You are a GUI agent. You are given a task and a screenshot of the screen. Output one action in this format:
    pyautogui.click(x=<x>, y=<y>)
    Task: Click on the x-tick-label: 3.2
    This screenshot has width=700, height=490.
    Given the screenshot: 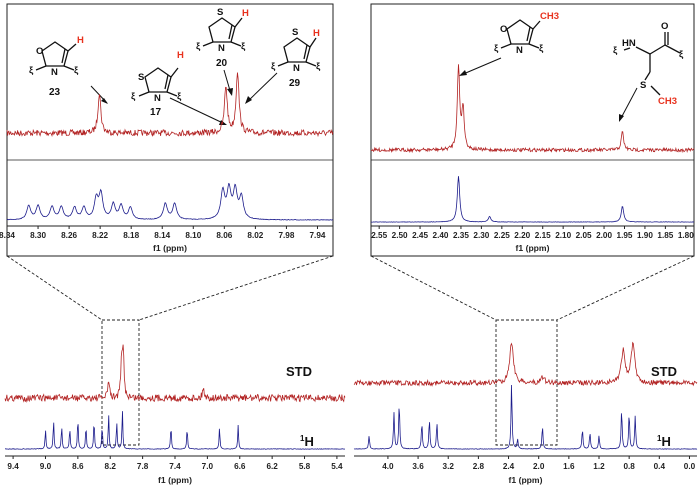 What is the action you would take?
    pyautogui.click(x=449, y=466)
    